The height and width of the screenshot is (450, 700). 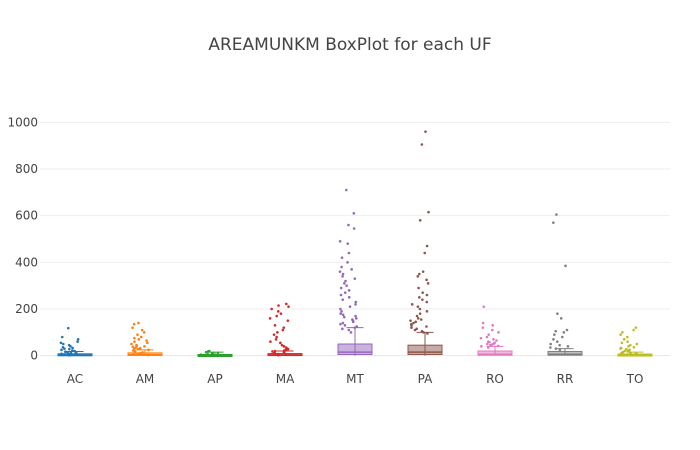 I want to click on y-tick-label: 200, so click(x=26, y=309).